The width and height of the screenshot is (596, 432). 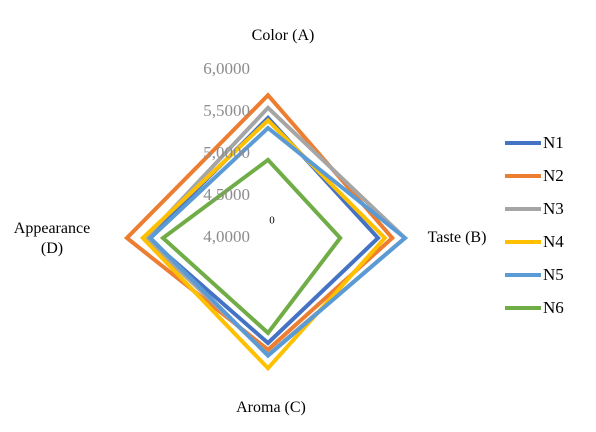 What do you see at coordinates (52, 238) in the screenshot?
I see `category-label: Appearance (D)` at bounding box center [52, 238].